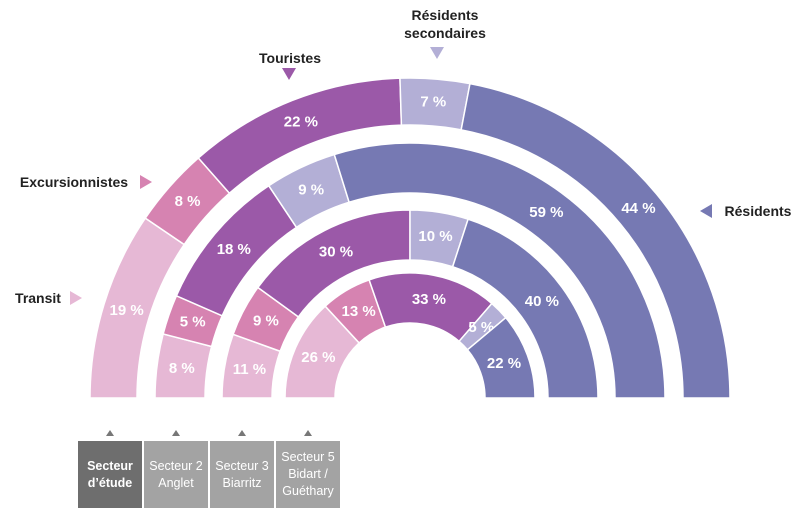  What do you see at coordinates (758, 211) in the screenshot?
I see `legend-label: Résidents` at bounding box center [758, 211].